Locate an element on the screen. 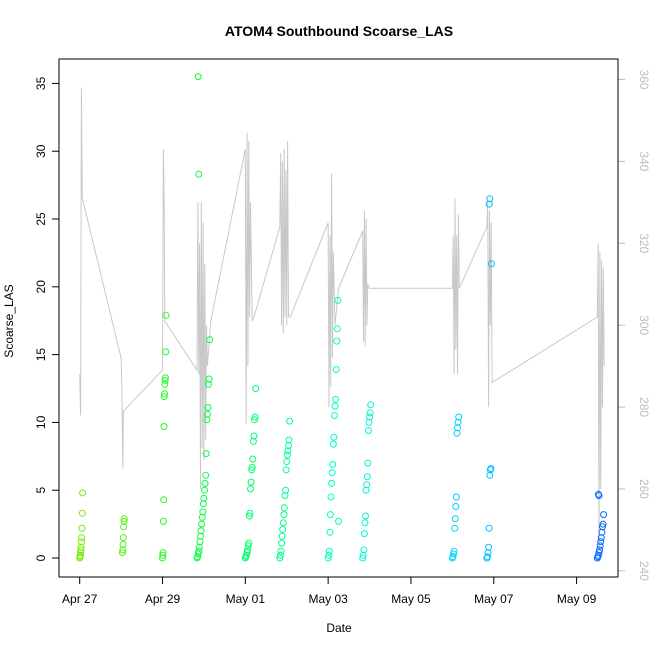  y2-tick-label: 340 is located at coordinates (643, 161).